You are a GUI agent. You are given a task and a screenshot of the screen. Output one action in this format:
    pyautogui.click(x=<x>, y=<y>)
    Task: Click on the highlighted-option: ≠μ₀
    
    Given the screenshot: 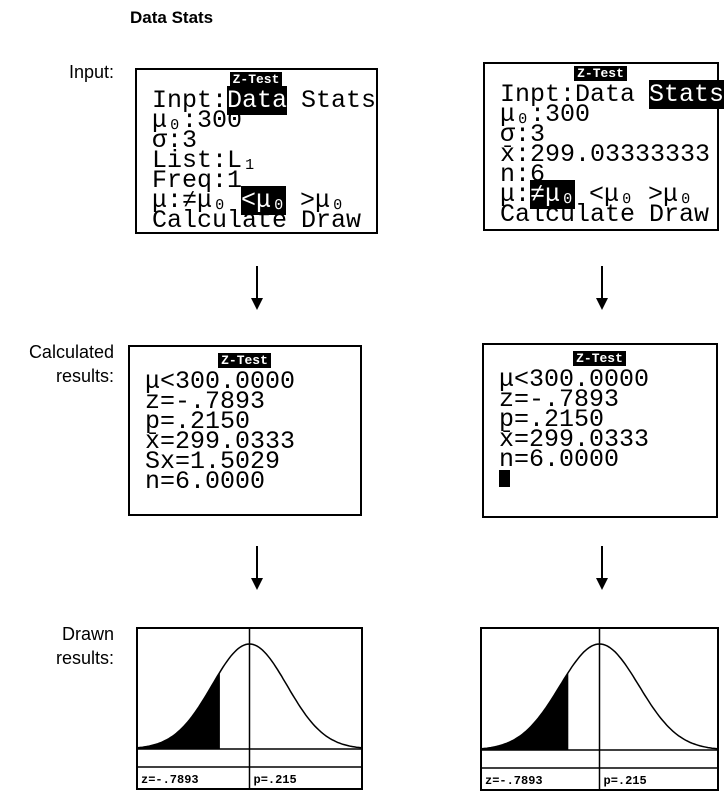 What is the action you would take?
    pyautogui.click(x=553, y=194)
    